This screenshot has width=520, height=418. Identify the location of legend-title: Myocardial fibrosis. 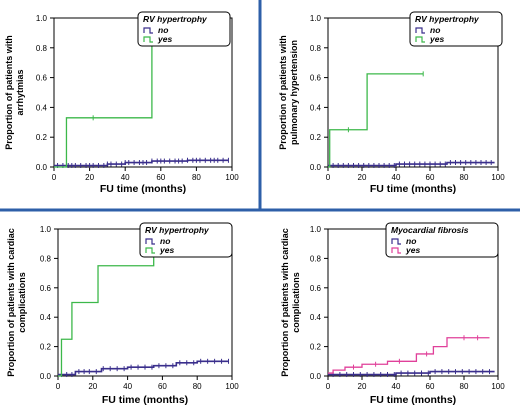
(430, 230).